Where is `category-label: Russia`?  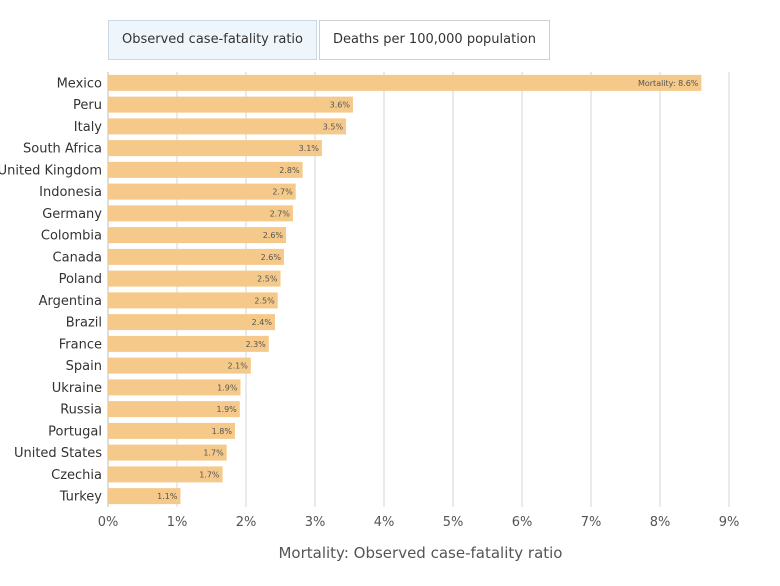 category-label: Russia is located at coordinates (81, 410).